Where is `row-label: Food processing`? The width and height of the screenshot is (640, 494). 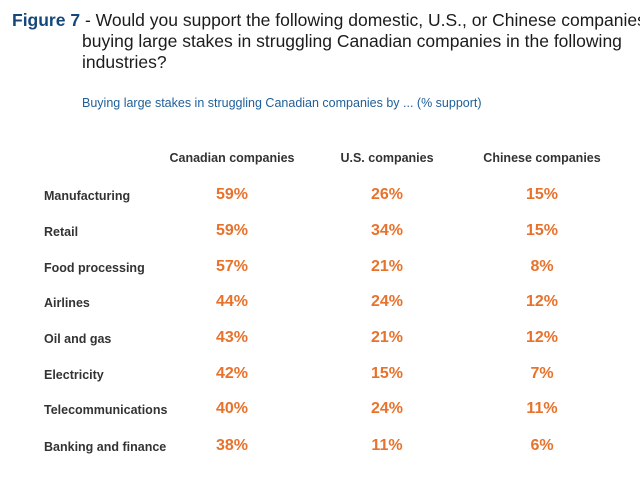
row-label: Food processing is located at coordinates (94, 268).